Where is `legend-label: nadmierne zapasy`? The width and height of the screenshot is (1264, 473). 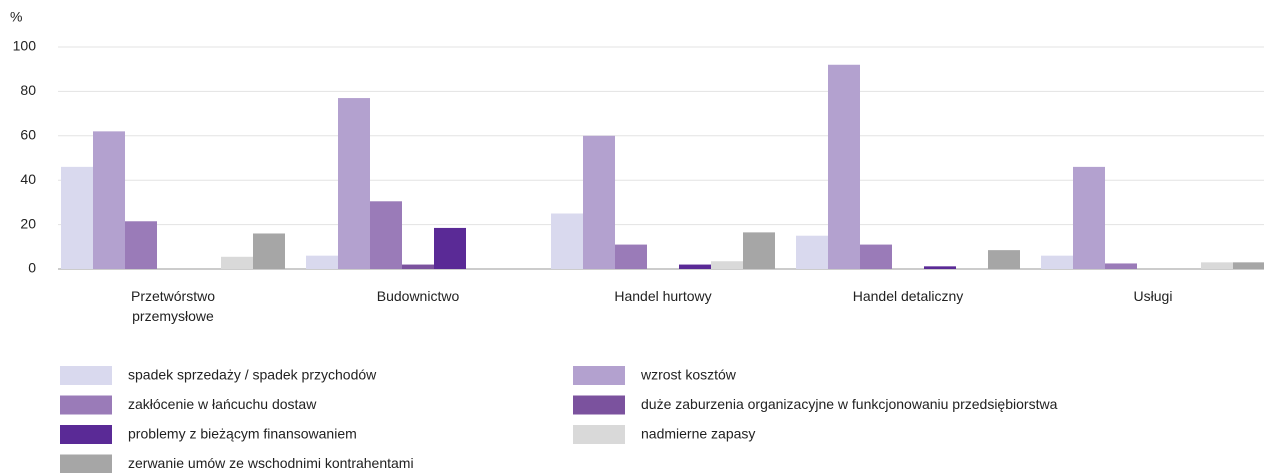 legend-label: nadmierne zapasy is located at coordinates (698, 434).